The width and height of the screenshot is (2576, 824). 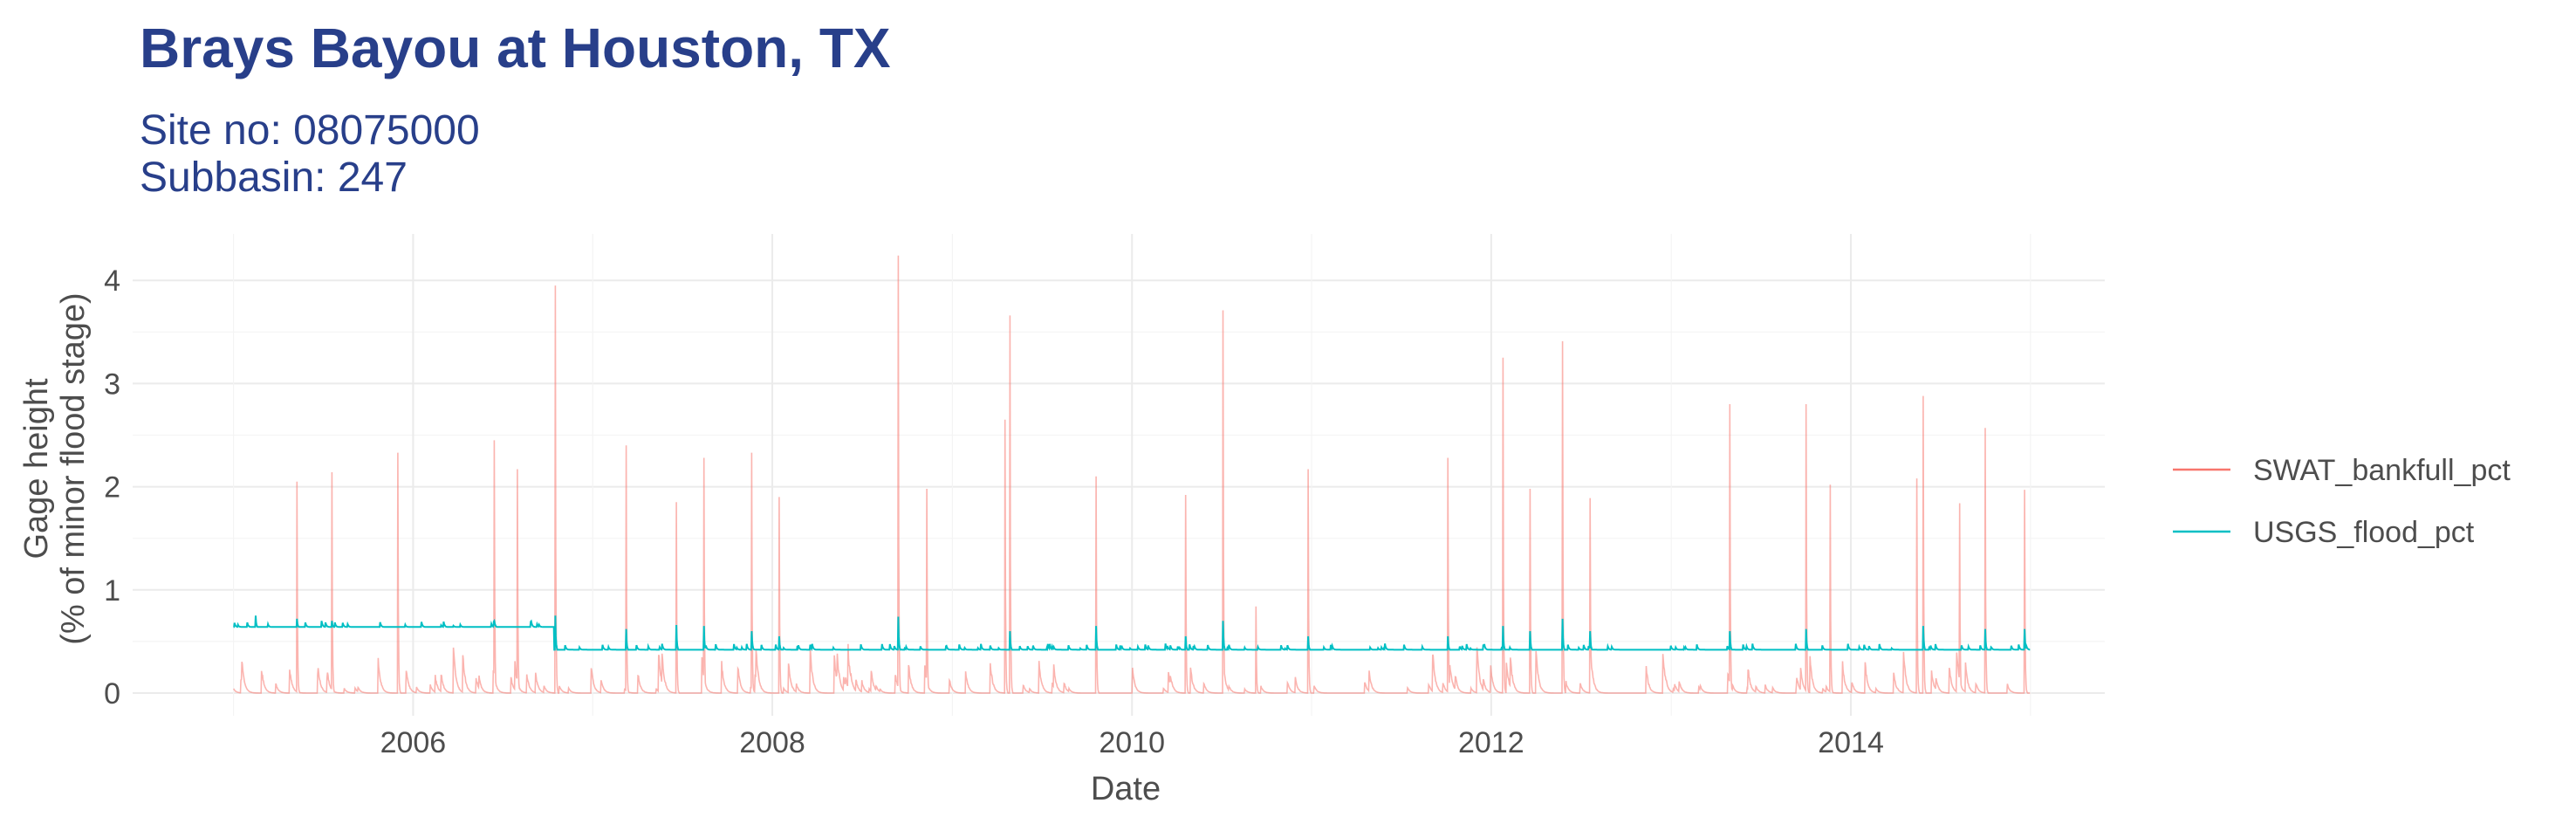 I want to click on chart-subtitle-site-no: Site no: 08075000, so click(x=310, y=130).